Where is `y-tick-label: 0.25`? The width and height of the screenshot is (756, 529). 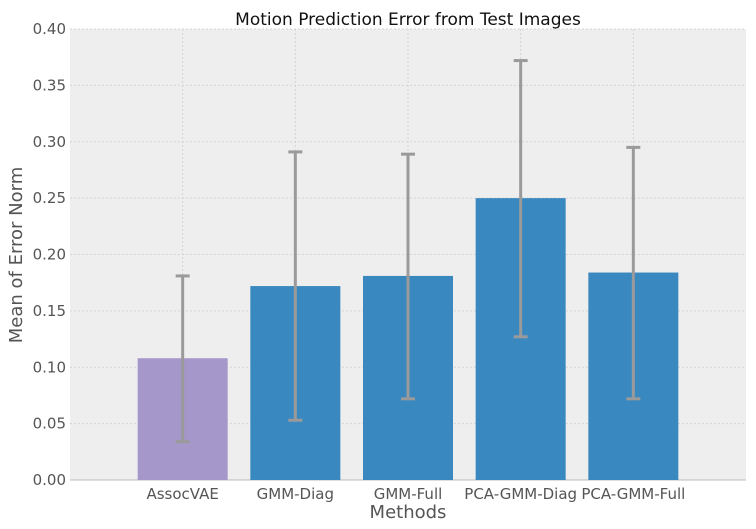 y-tick-label: 0.25 is located at coordinates (49, 198).